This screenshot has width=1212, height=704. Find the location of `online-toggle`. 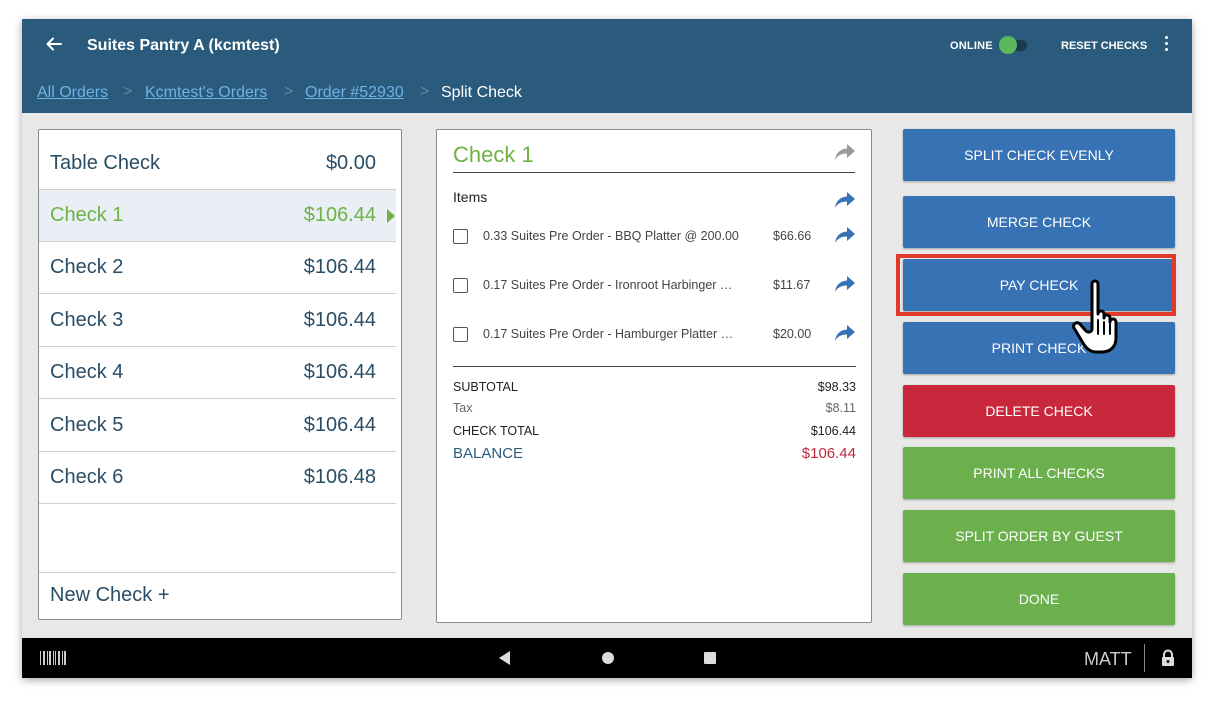

online-toggle is located at coordinates (1013, 45).